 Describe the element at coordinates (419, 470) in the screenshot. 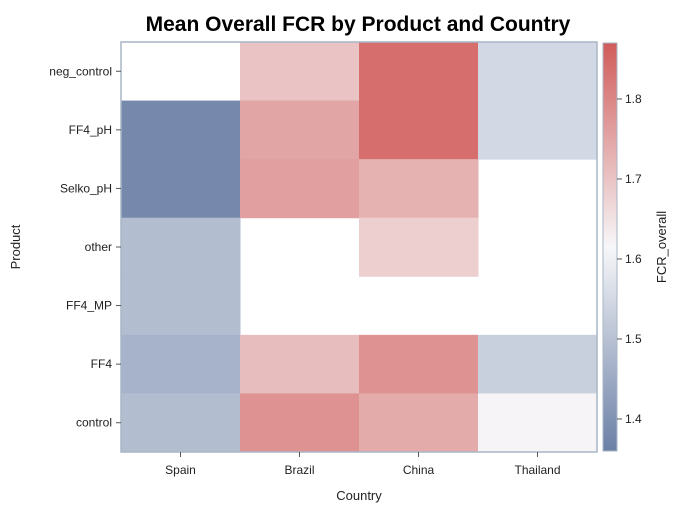

I see `x-tick-label: China` at that location.